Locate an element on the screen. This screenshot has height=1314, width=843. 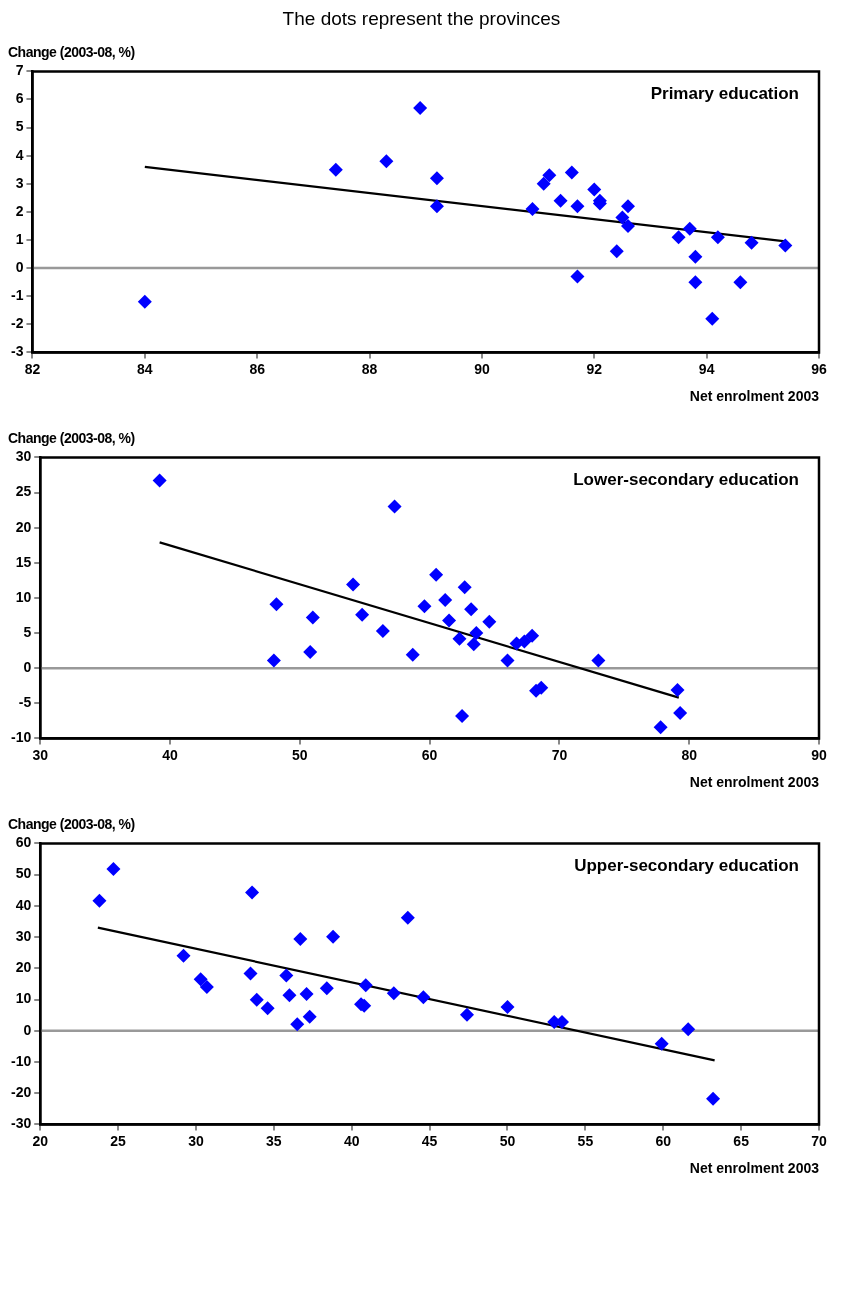
x-tick-label: 80 is located at coordinates (689, 754).